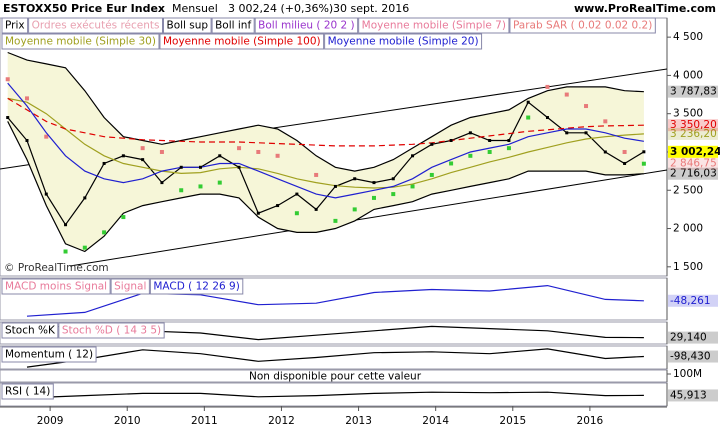 Image resolution: width=720 pixels, height=430 pixels. Describe the element at coordinates (582, 26) in the screenshot. I see `legend-label: Parab SAR ( 0.02 0.02 0.2)` at that location.